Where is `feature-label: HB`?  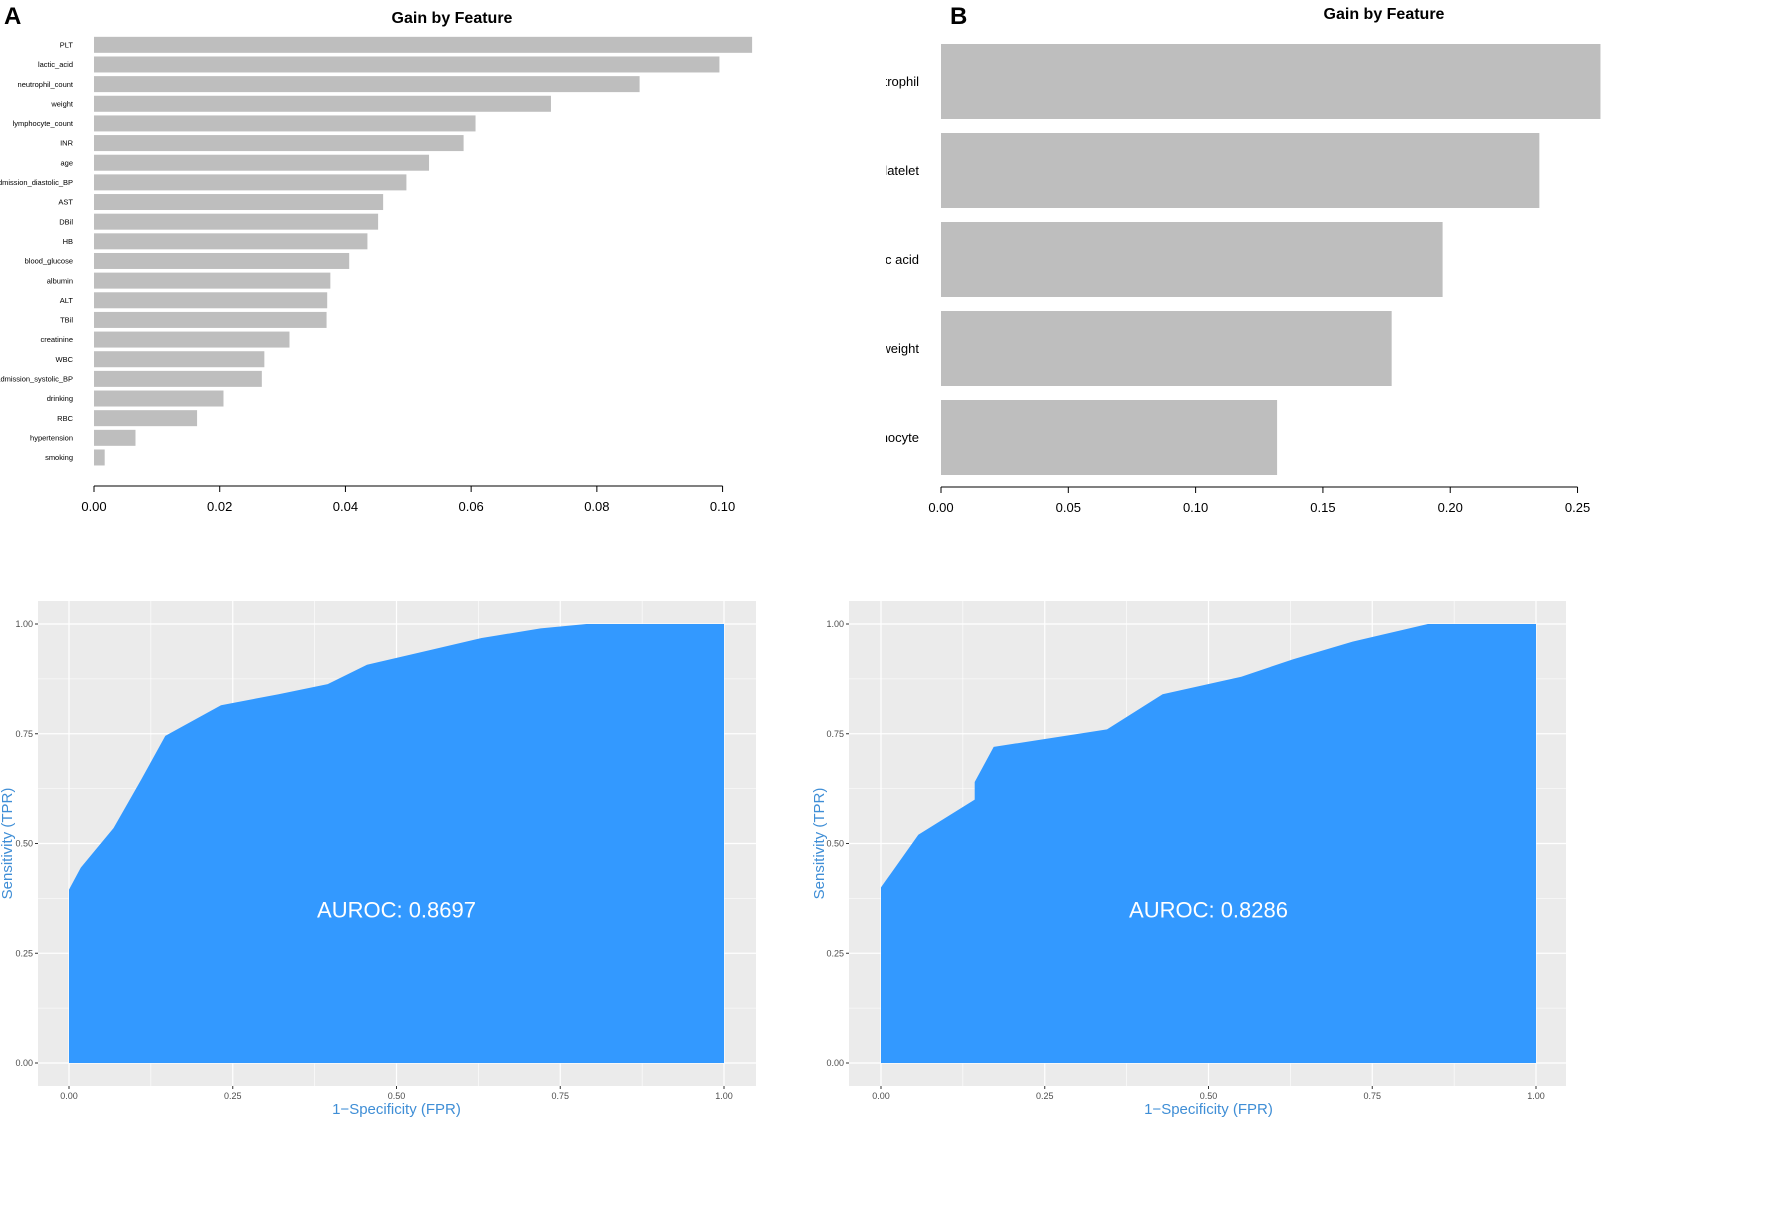
feature-label: HB is located at coordinates (68, 241).